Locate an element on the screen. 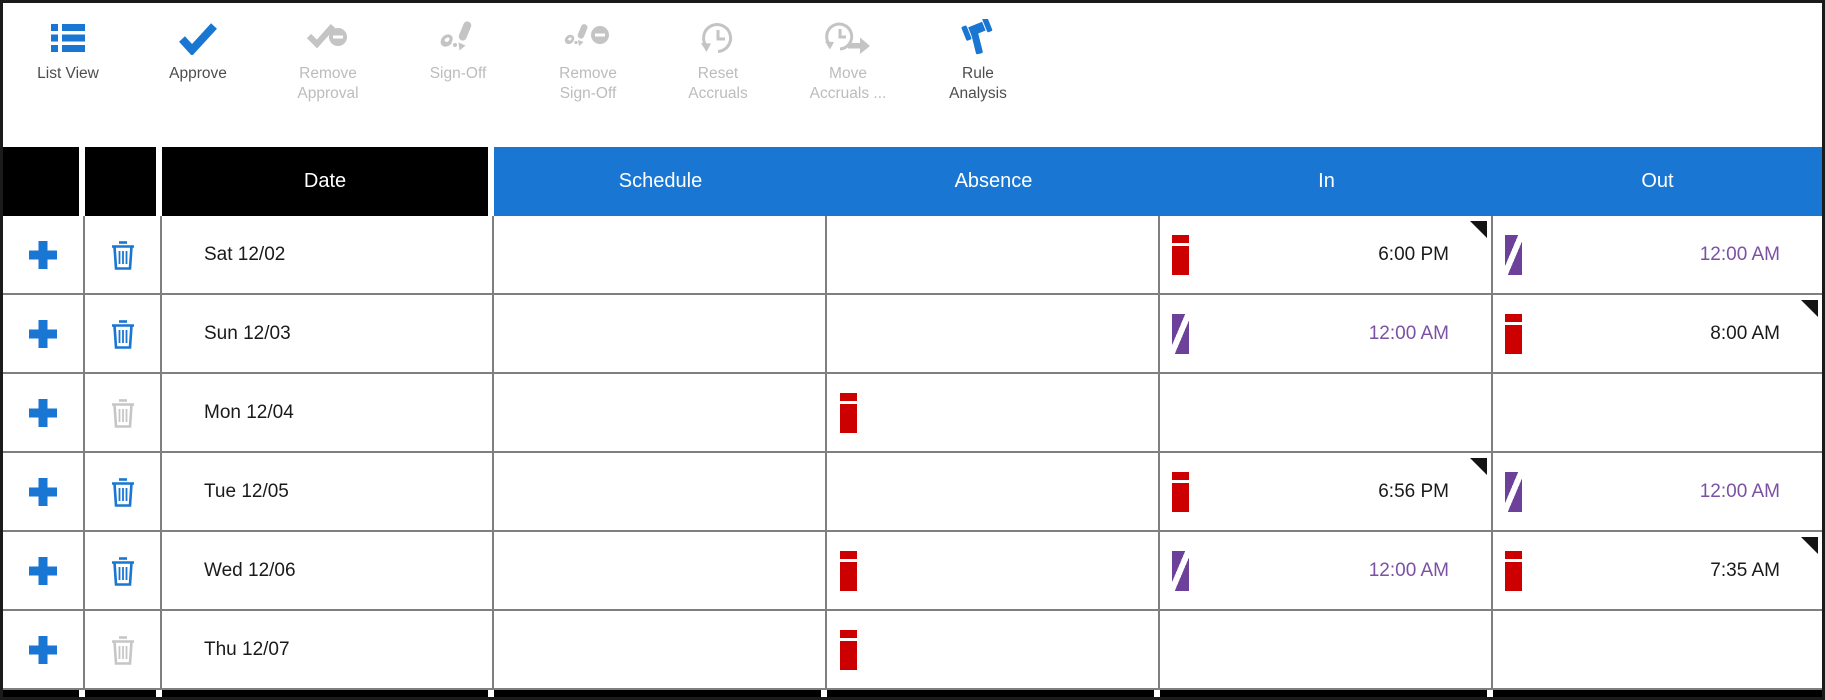 This screenshot has height=700, width=1825. column-header-label: Absence is located at coordinates (993, 181).